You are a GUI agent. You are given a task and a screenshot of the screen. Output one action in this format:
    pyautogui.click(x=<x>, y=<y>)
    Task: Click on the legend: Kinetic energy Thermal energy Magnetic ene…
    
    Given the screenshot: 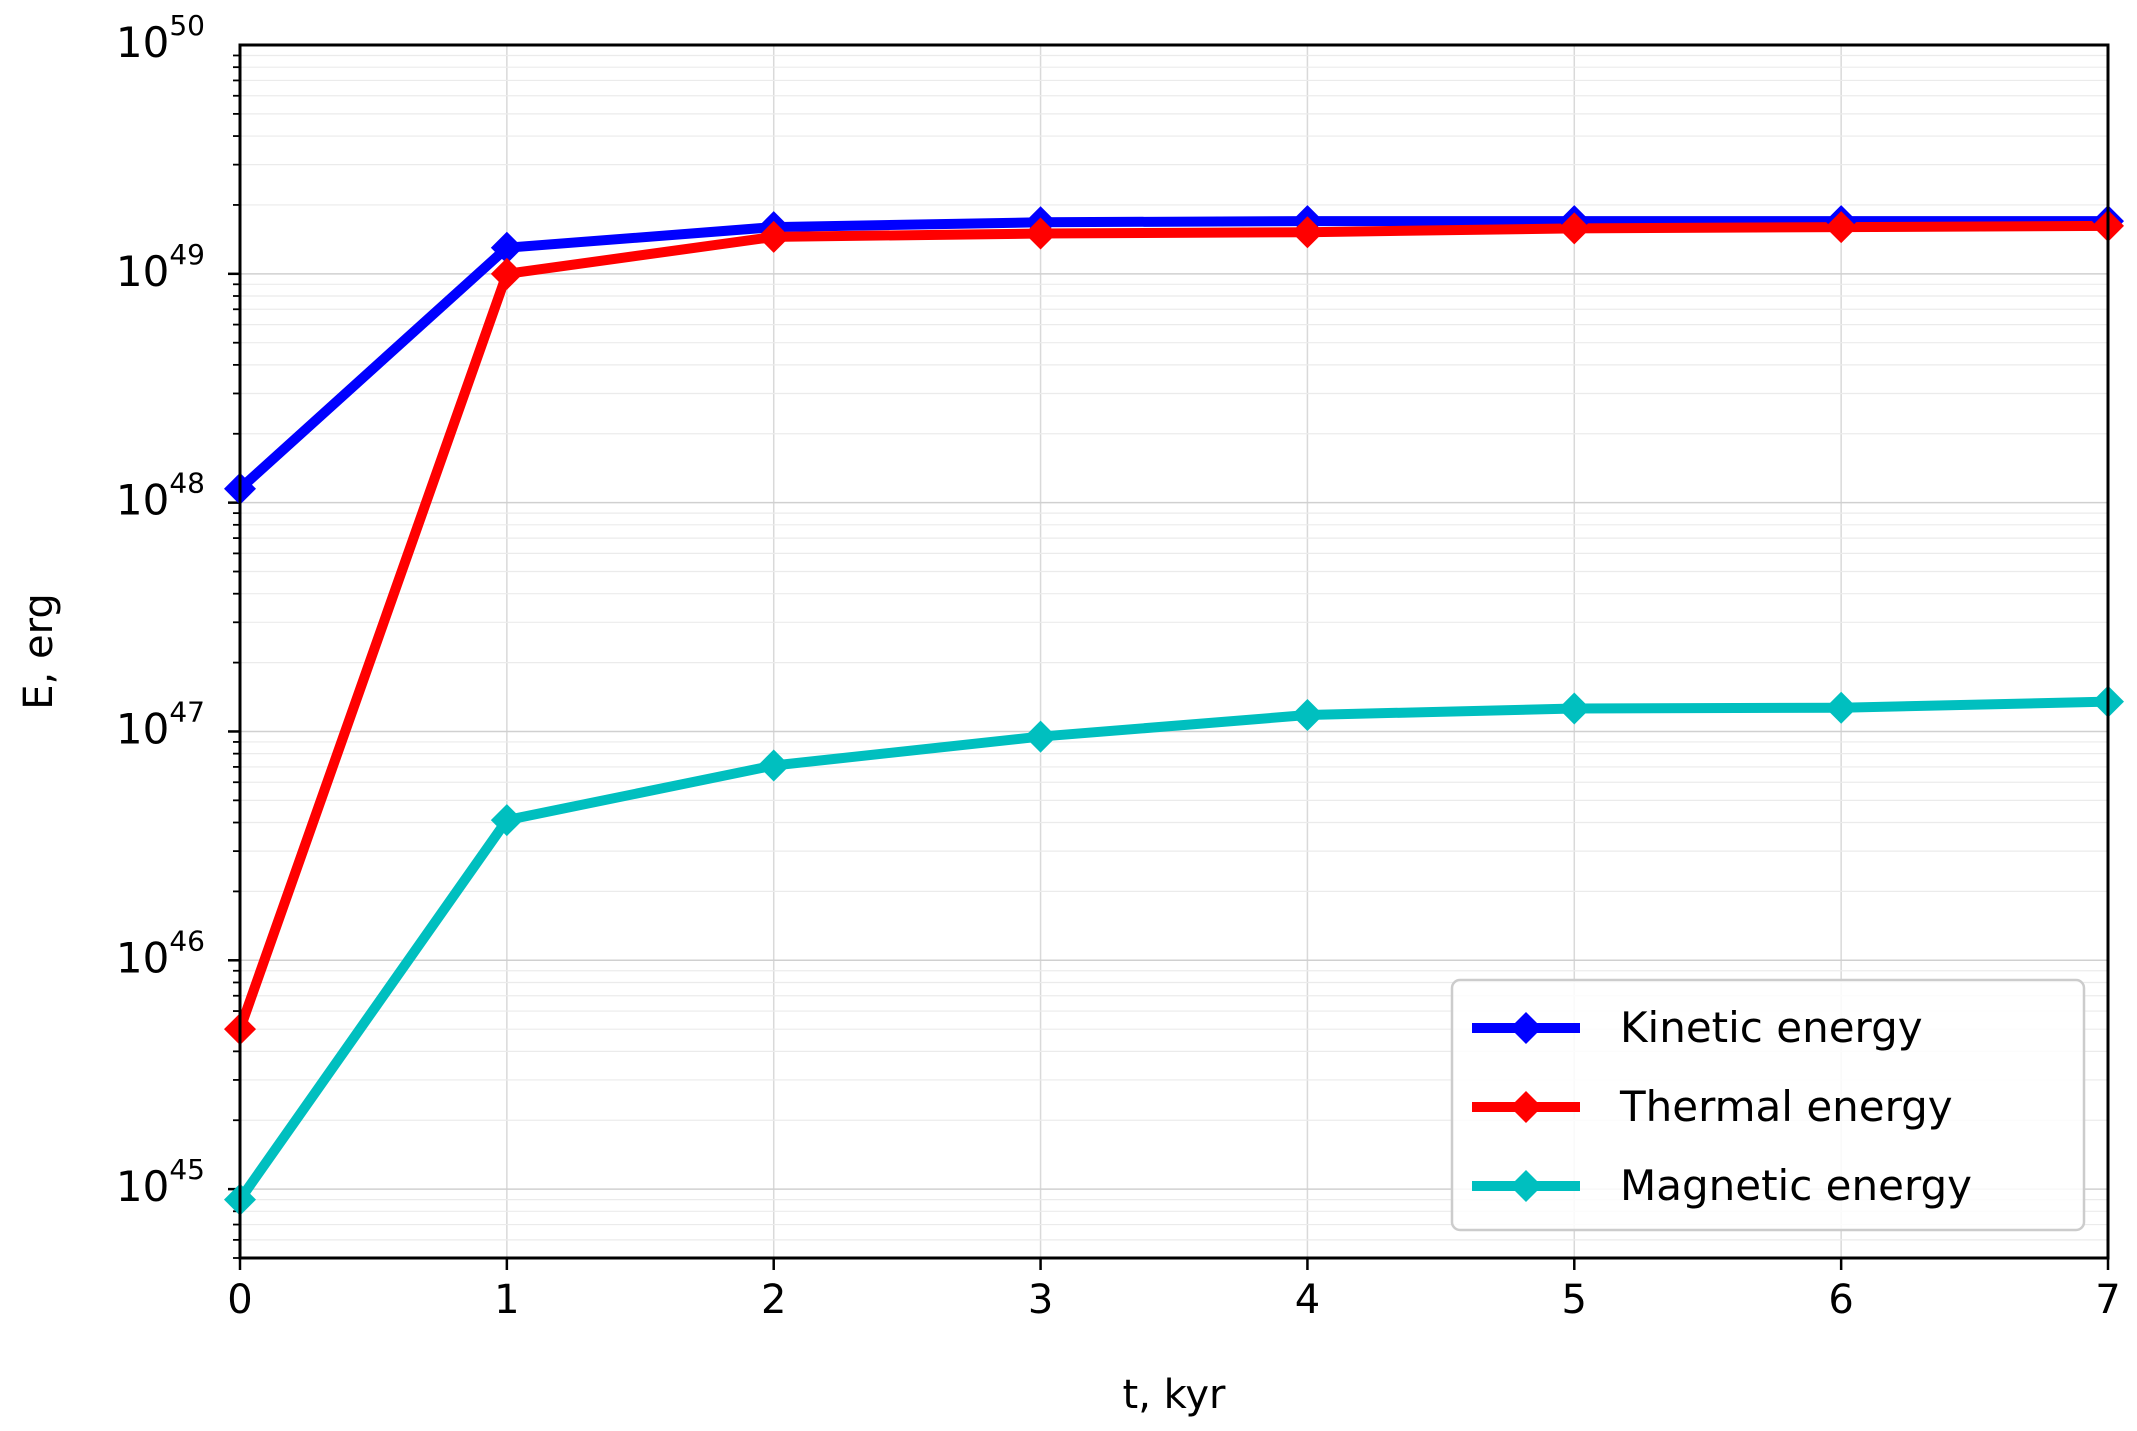 What is the action you would take?
    pyautogui.click(x=1768, y=1105)
    